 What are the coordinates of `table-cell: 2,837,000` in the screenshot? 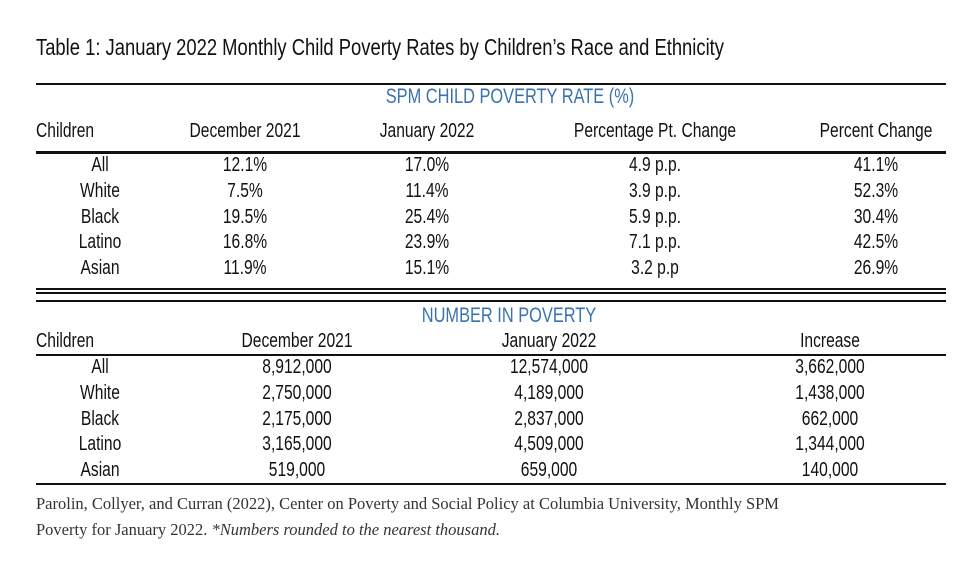 It's located at (549, 418).